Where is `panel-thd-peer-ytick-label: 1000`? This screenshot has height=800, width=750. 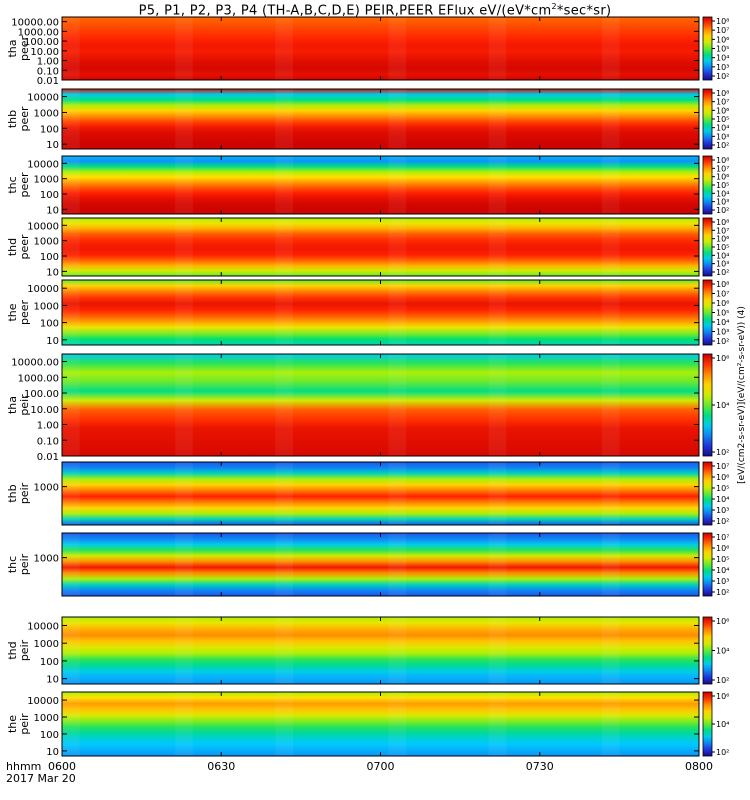
panel-thd-peer-ytick-label: 1000 is located at coordinates (46, 242).